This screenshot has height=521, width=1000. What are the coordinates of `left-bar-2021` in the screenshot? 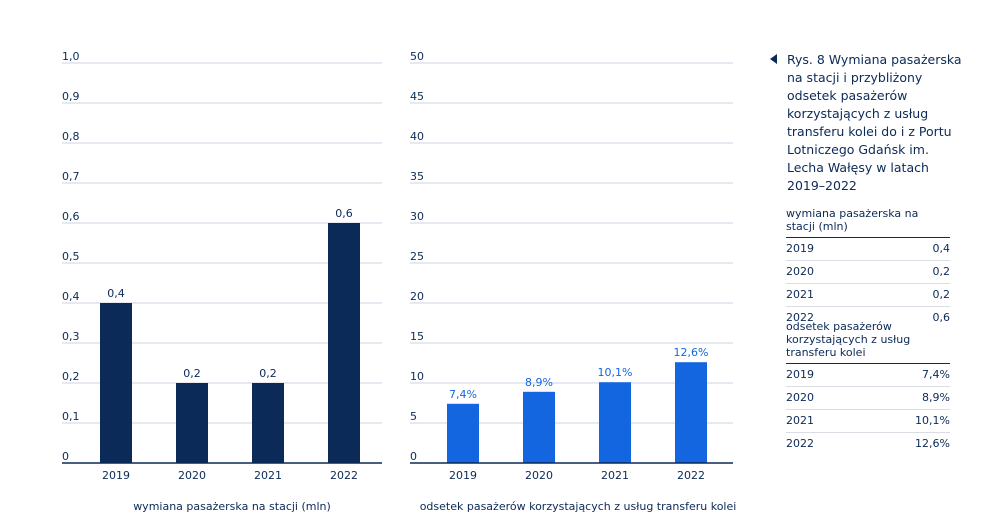 It's located at (268, 423).